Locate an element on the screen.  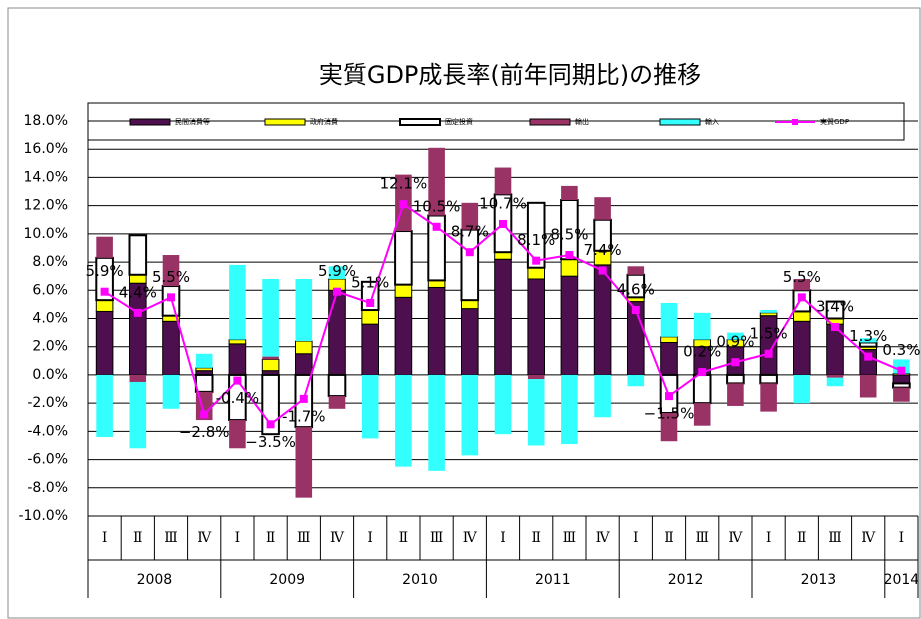
data-label: 0.9% is located at coordinates (735, 342).